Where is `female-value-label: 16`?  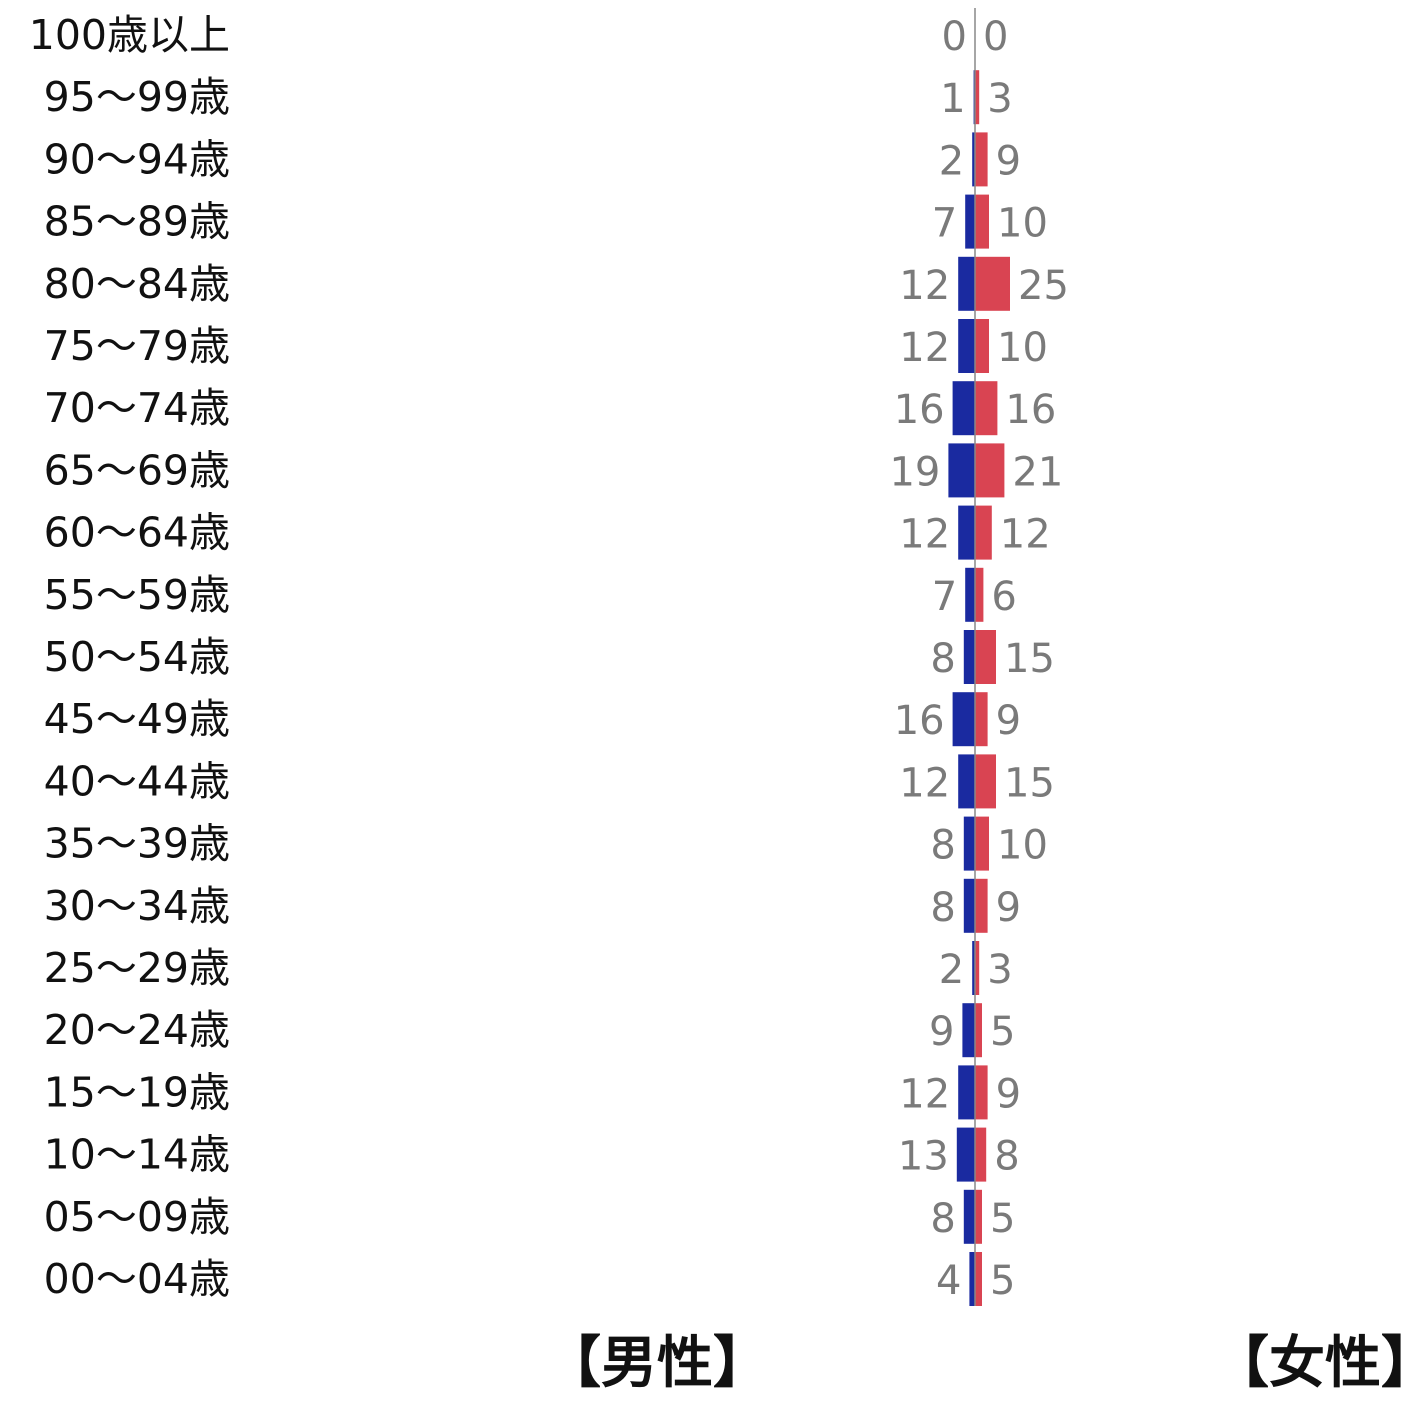 female-value-label: 16 is located at coordinates (1030, 410).